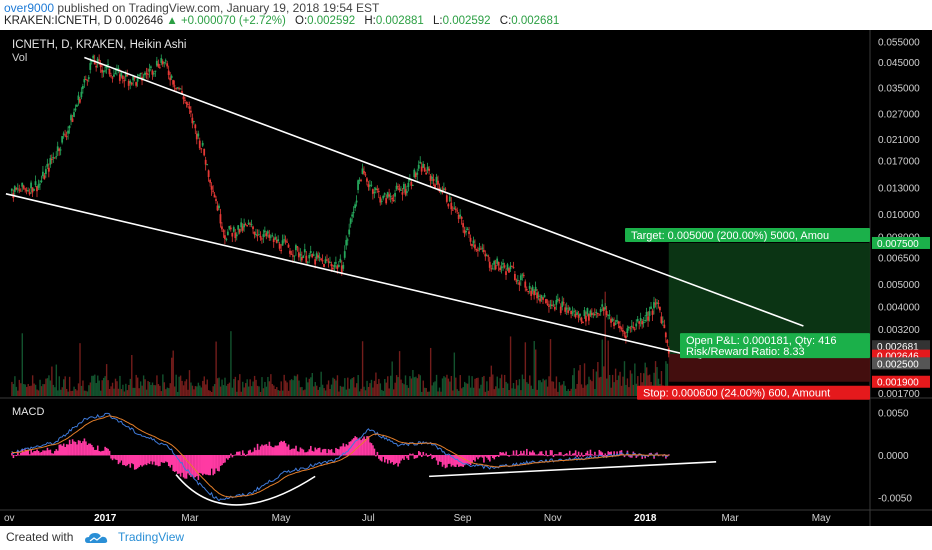 The height and width of the screenshot is (550, 932). I want to click on macd-trendline, so click(573, 469).